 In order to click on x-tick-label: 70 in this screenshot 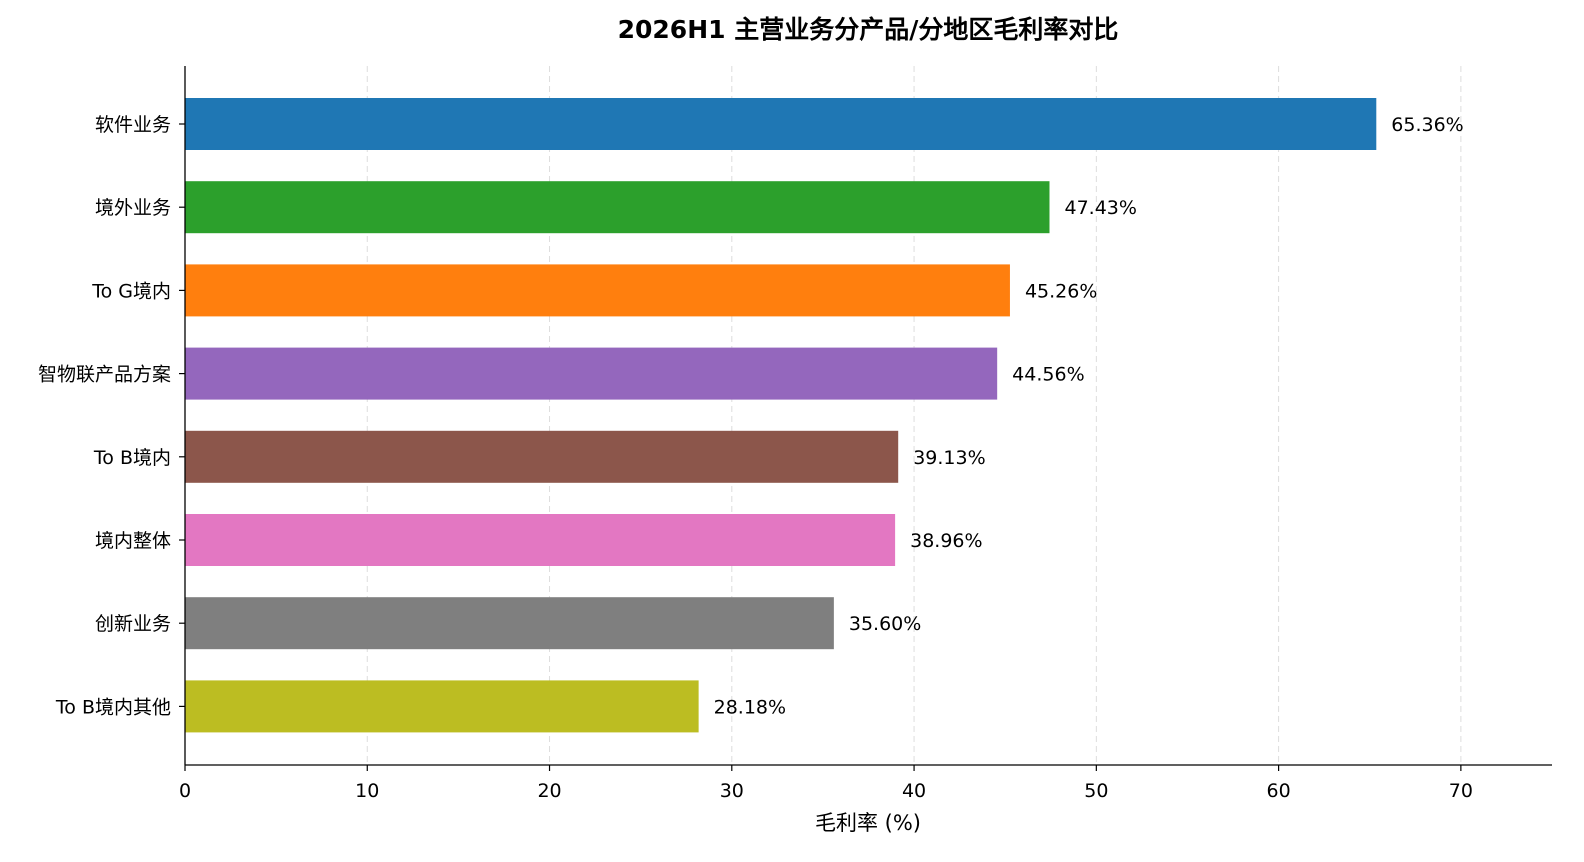, I will do `click(1461, 791)`.